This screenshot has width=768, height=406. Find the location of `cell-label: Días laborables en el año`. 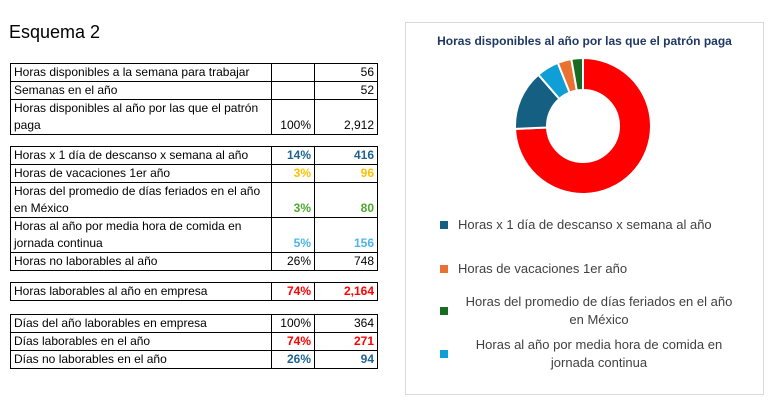

cell-label: Días laborables en el año is located at coordinates (141, 341).